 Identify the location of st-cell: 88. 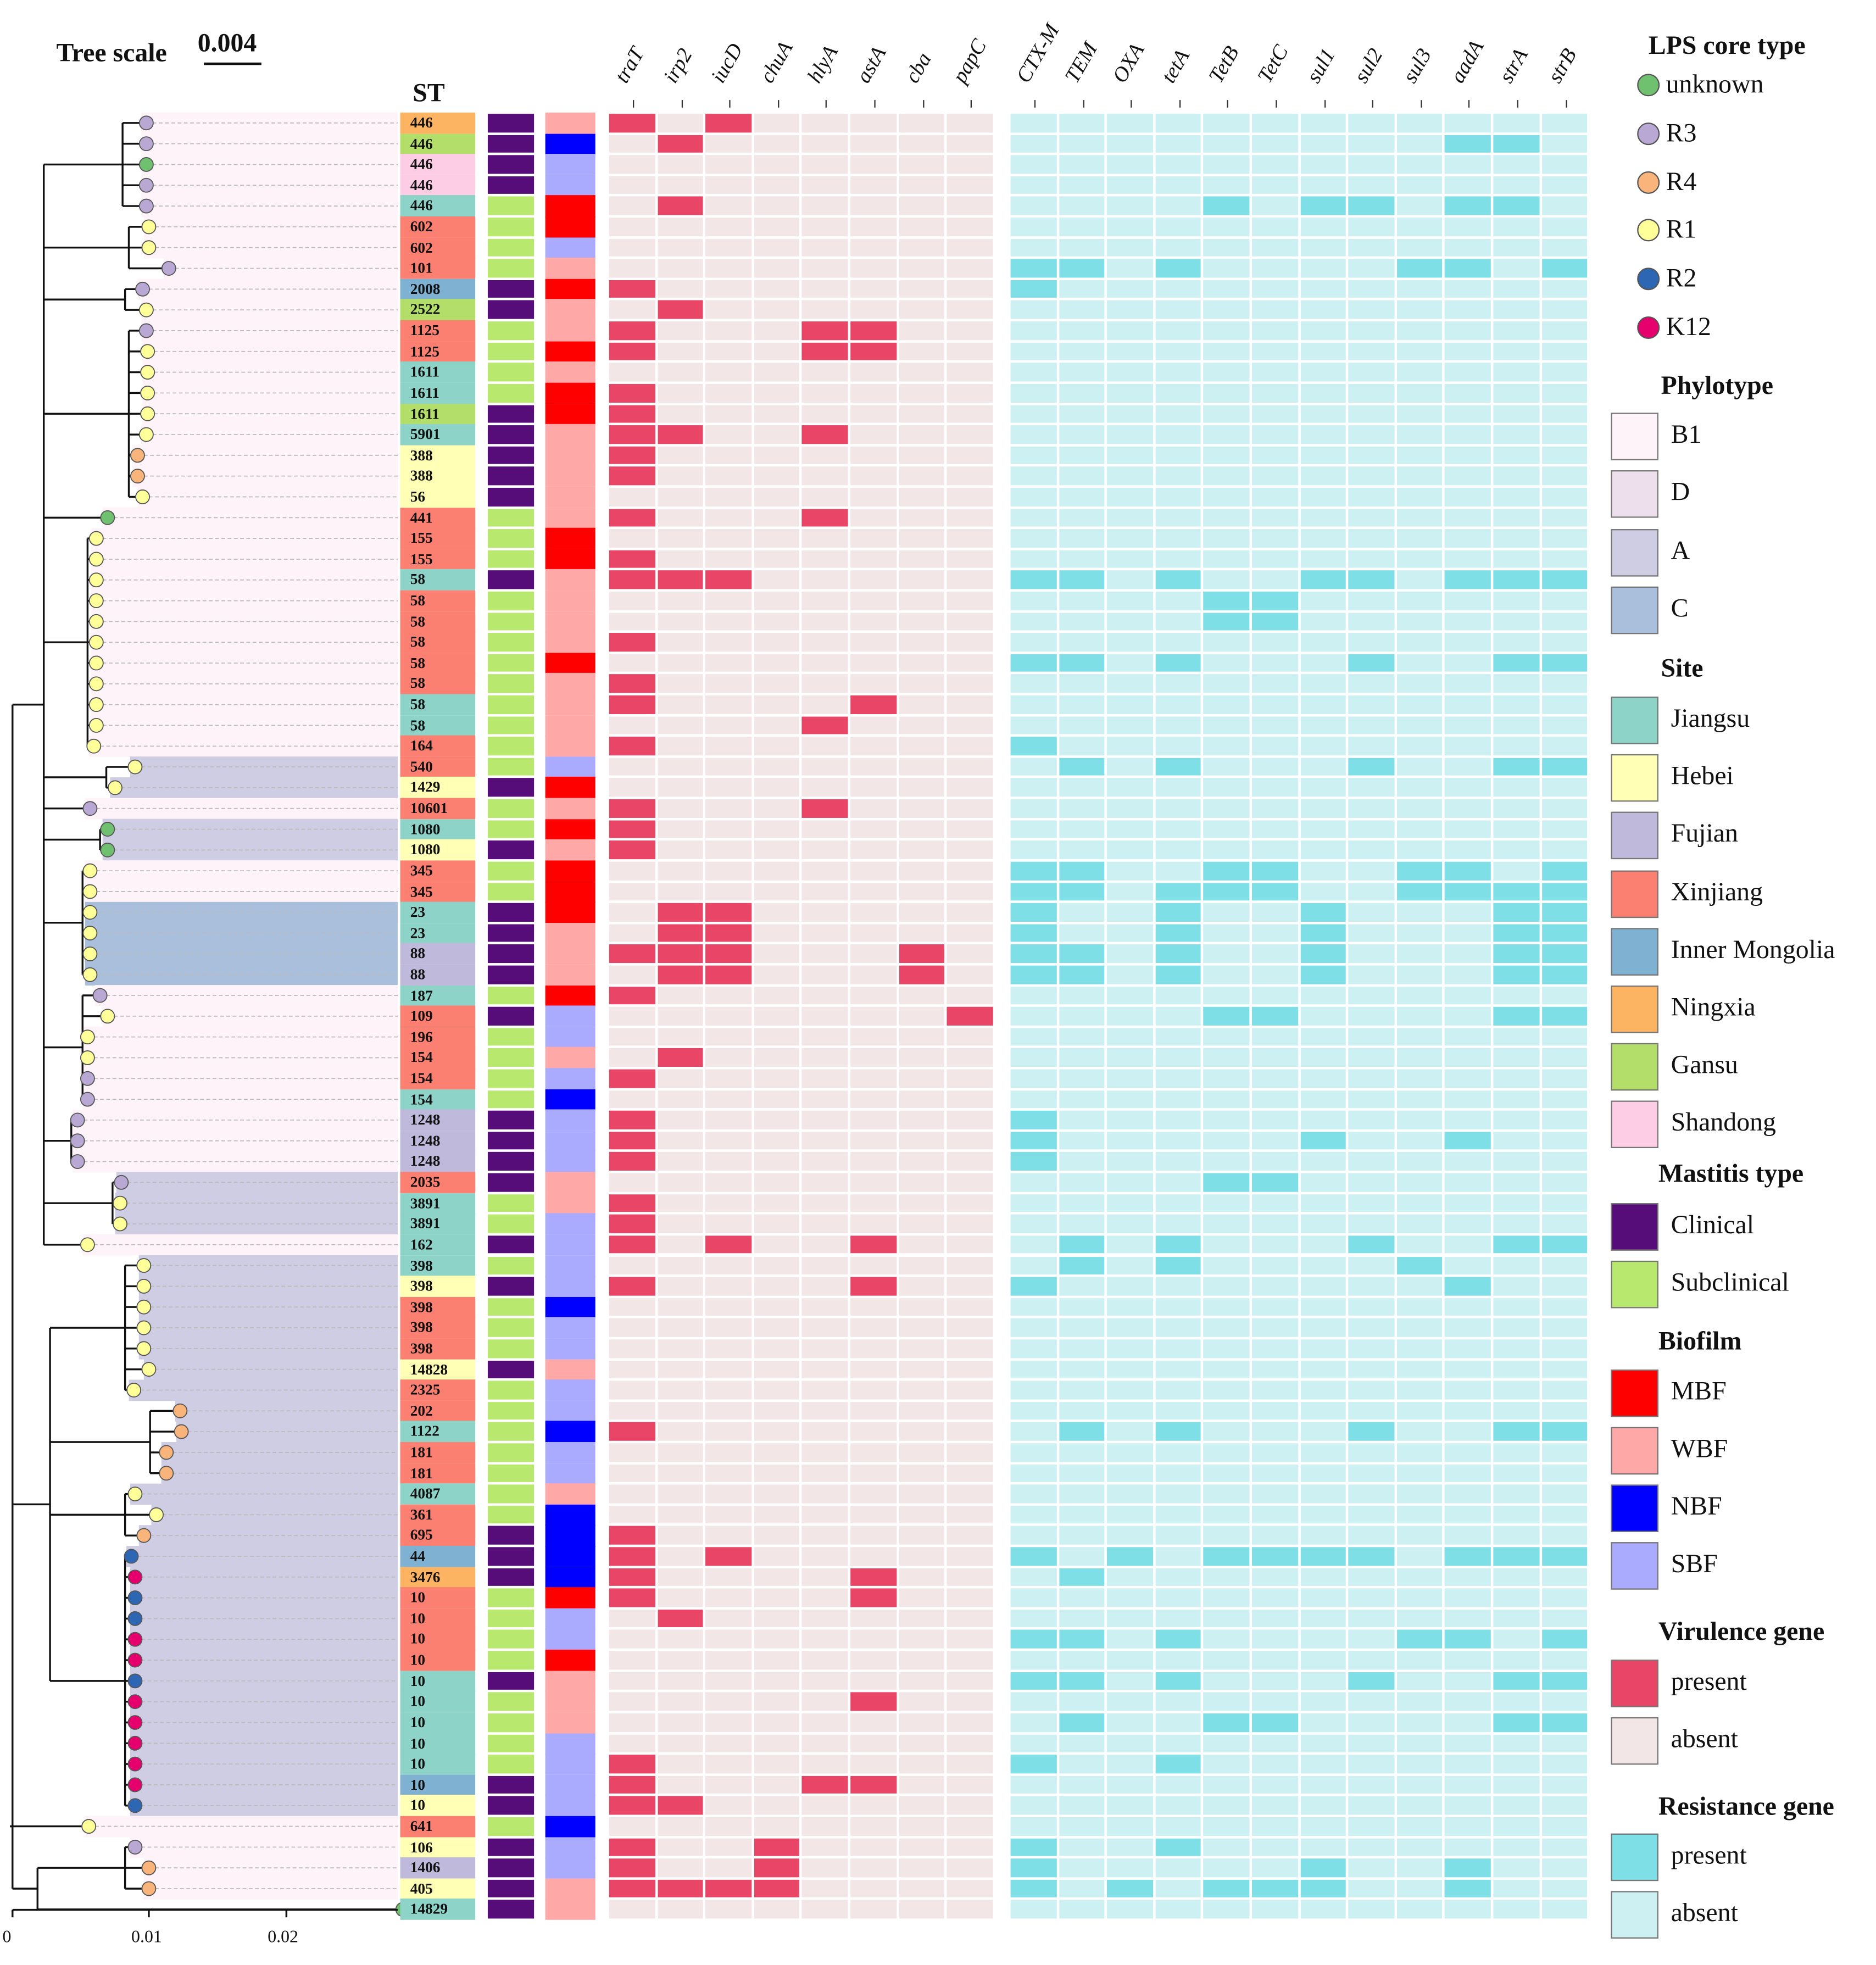
(438, 954).